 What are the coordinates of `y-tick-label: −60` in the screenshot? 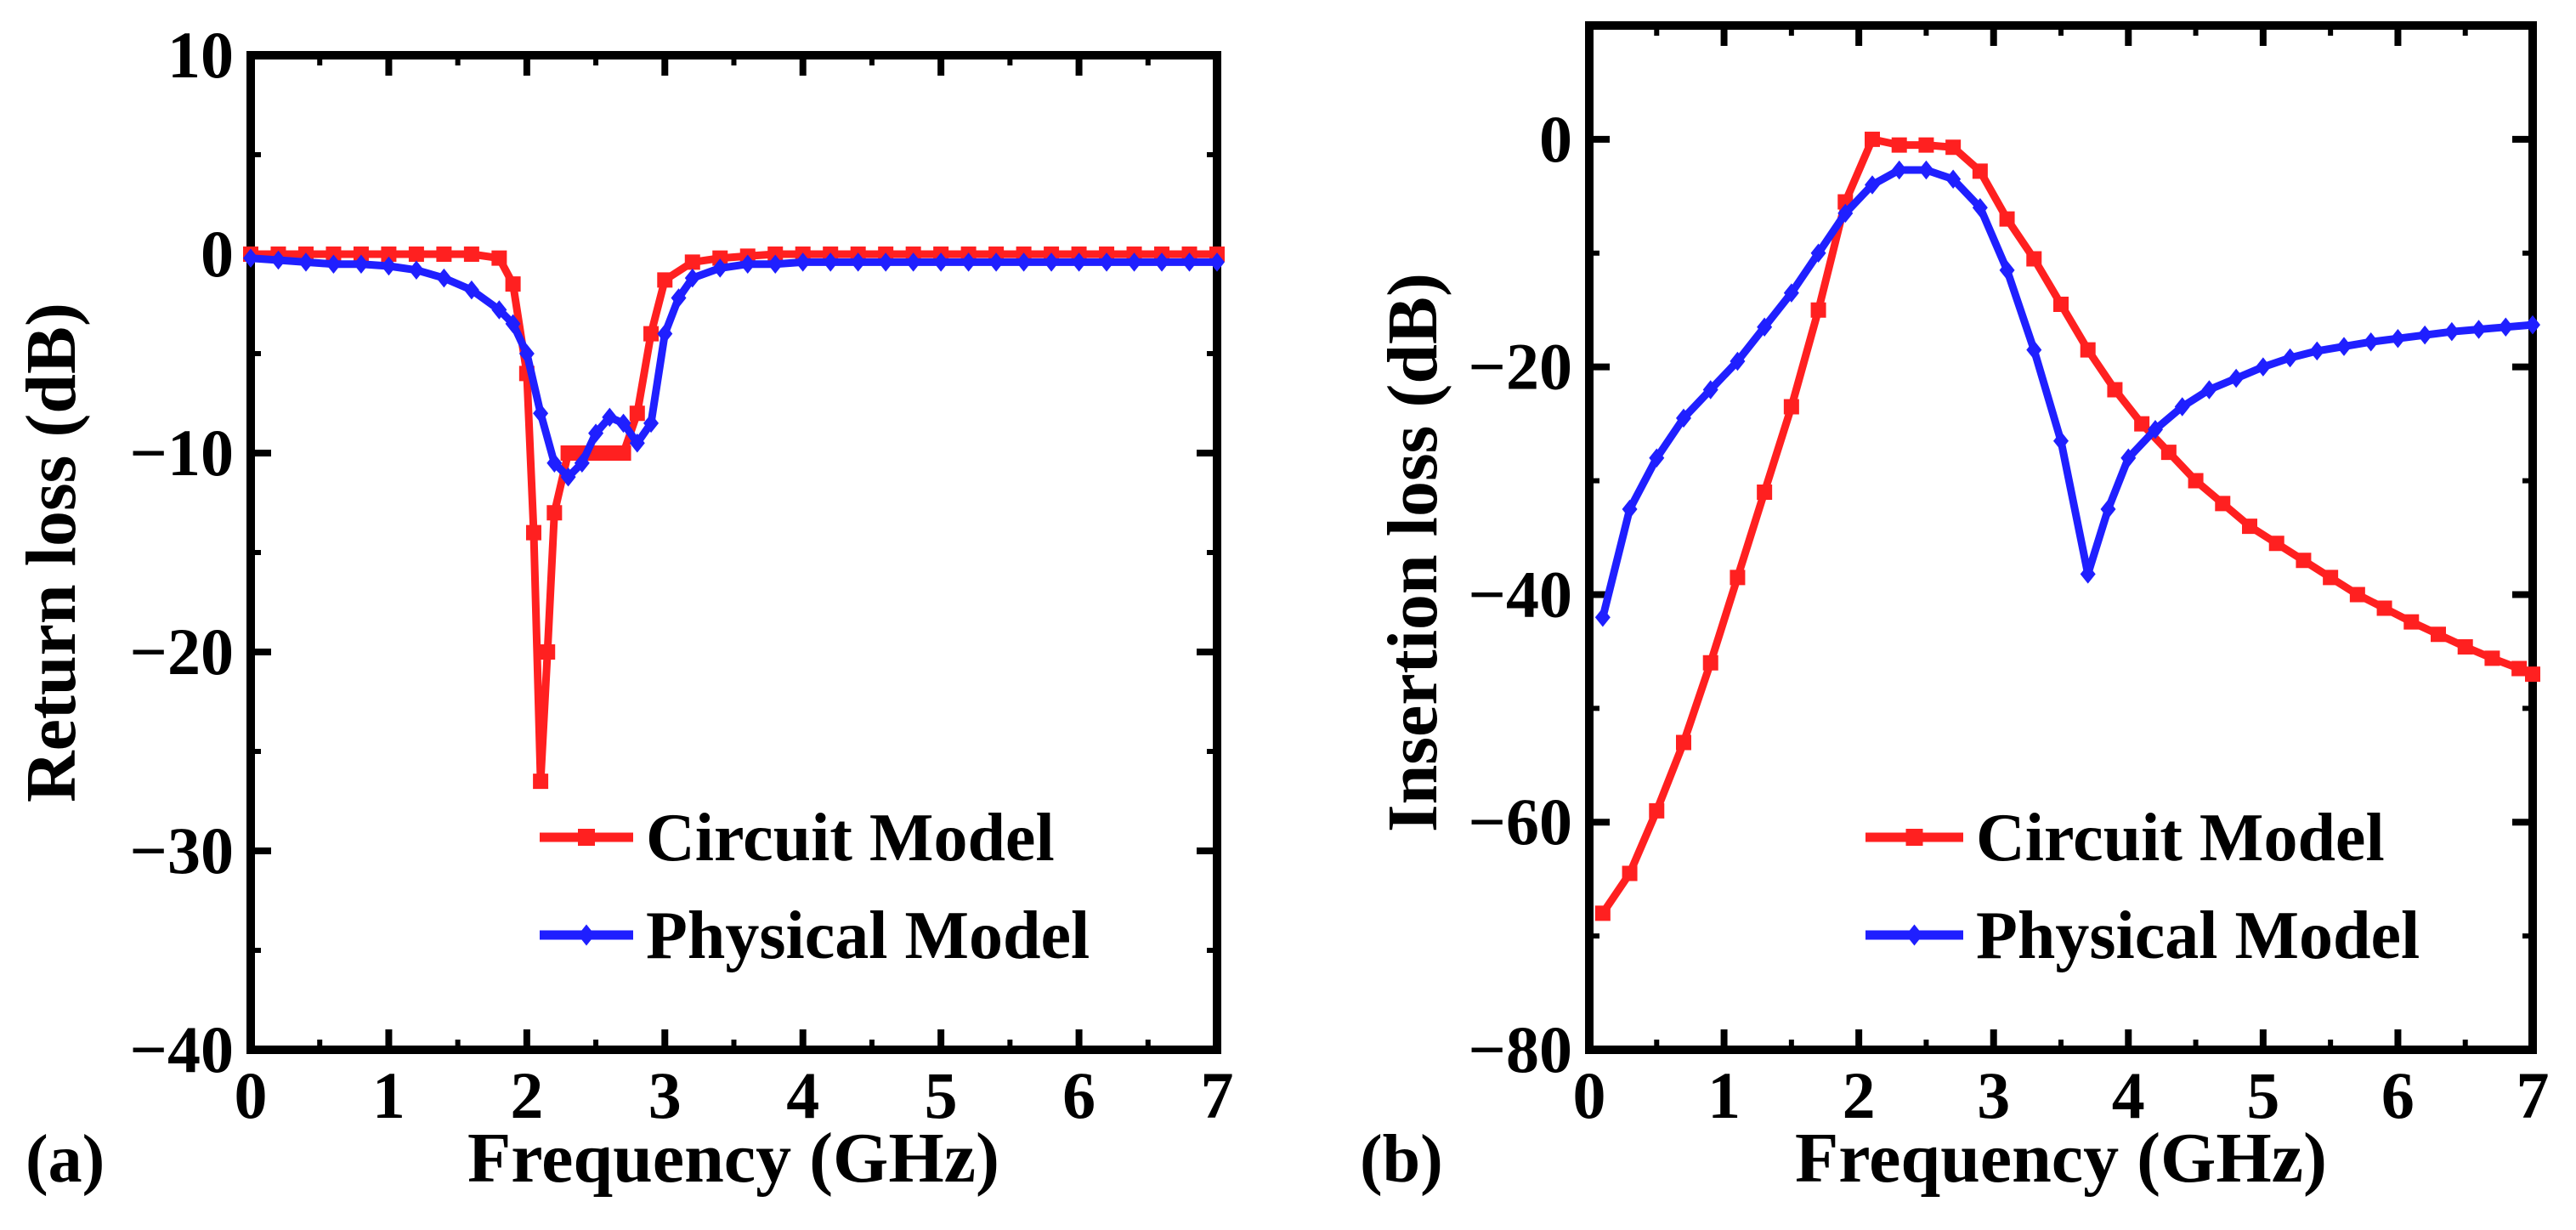 It's located at (1520, 822).